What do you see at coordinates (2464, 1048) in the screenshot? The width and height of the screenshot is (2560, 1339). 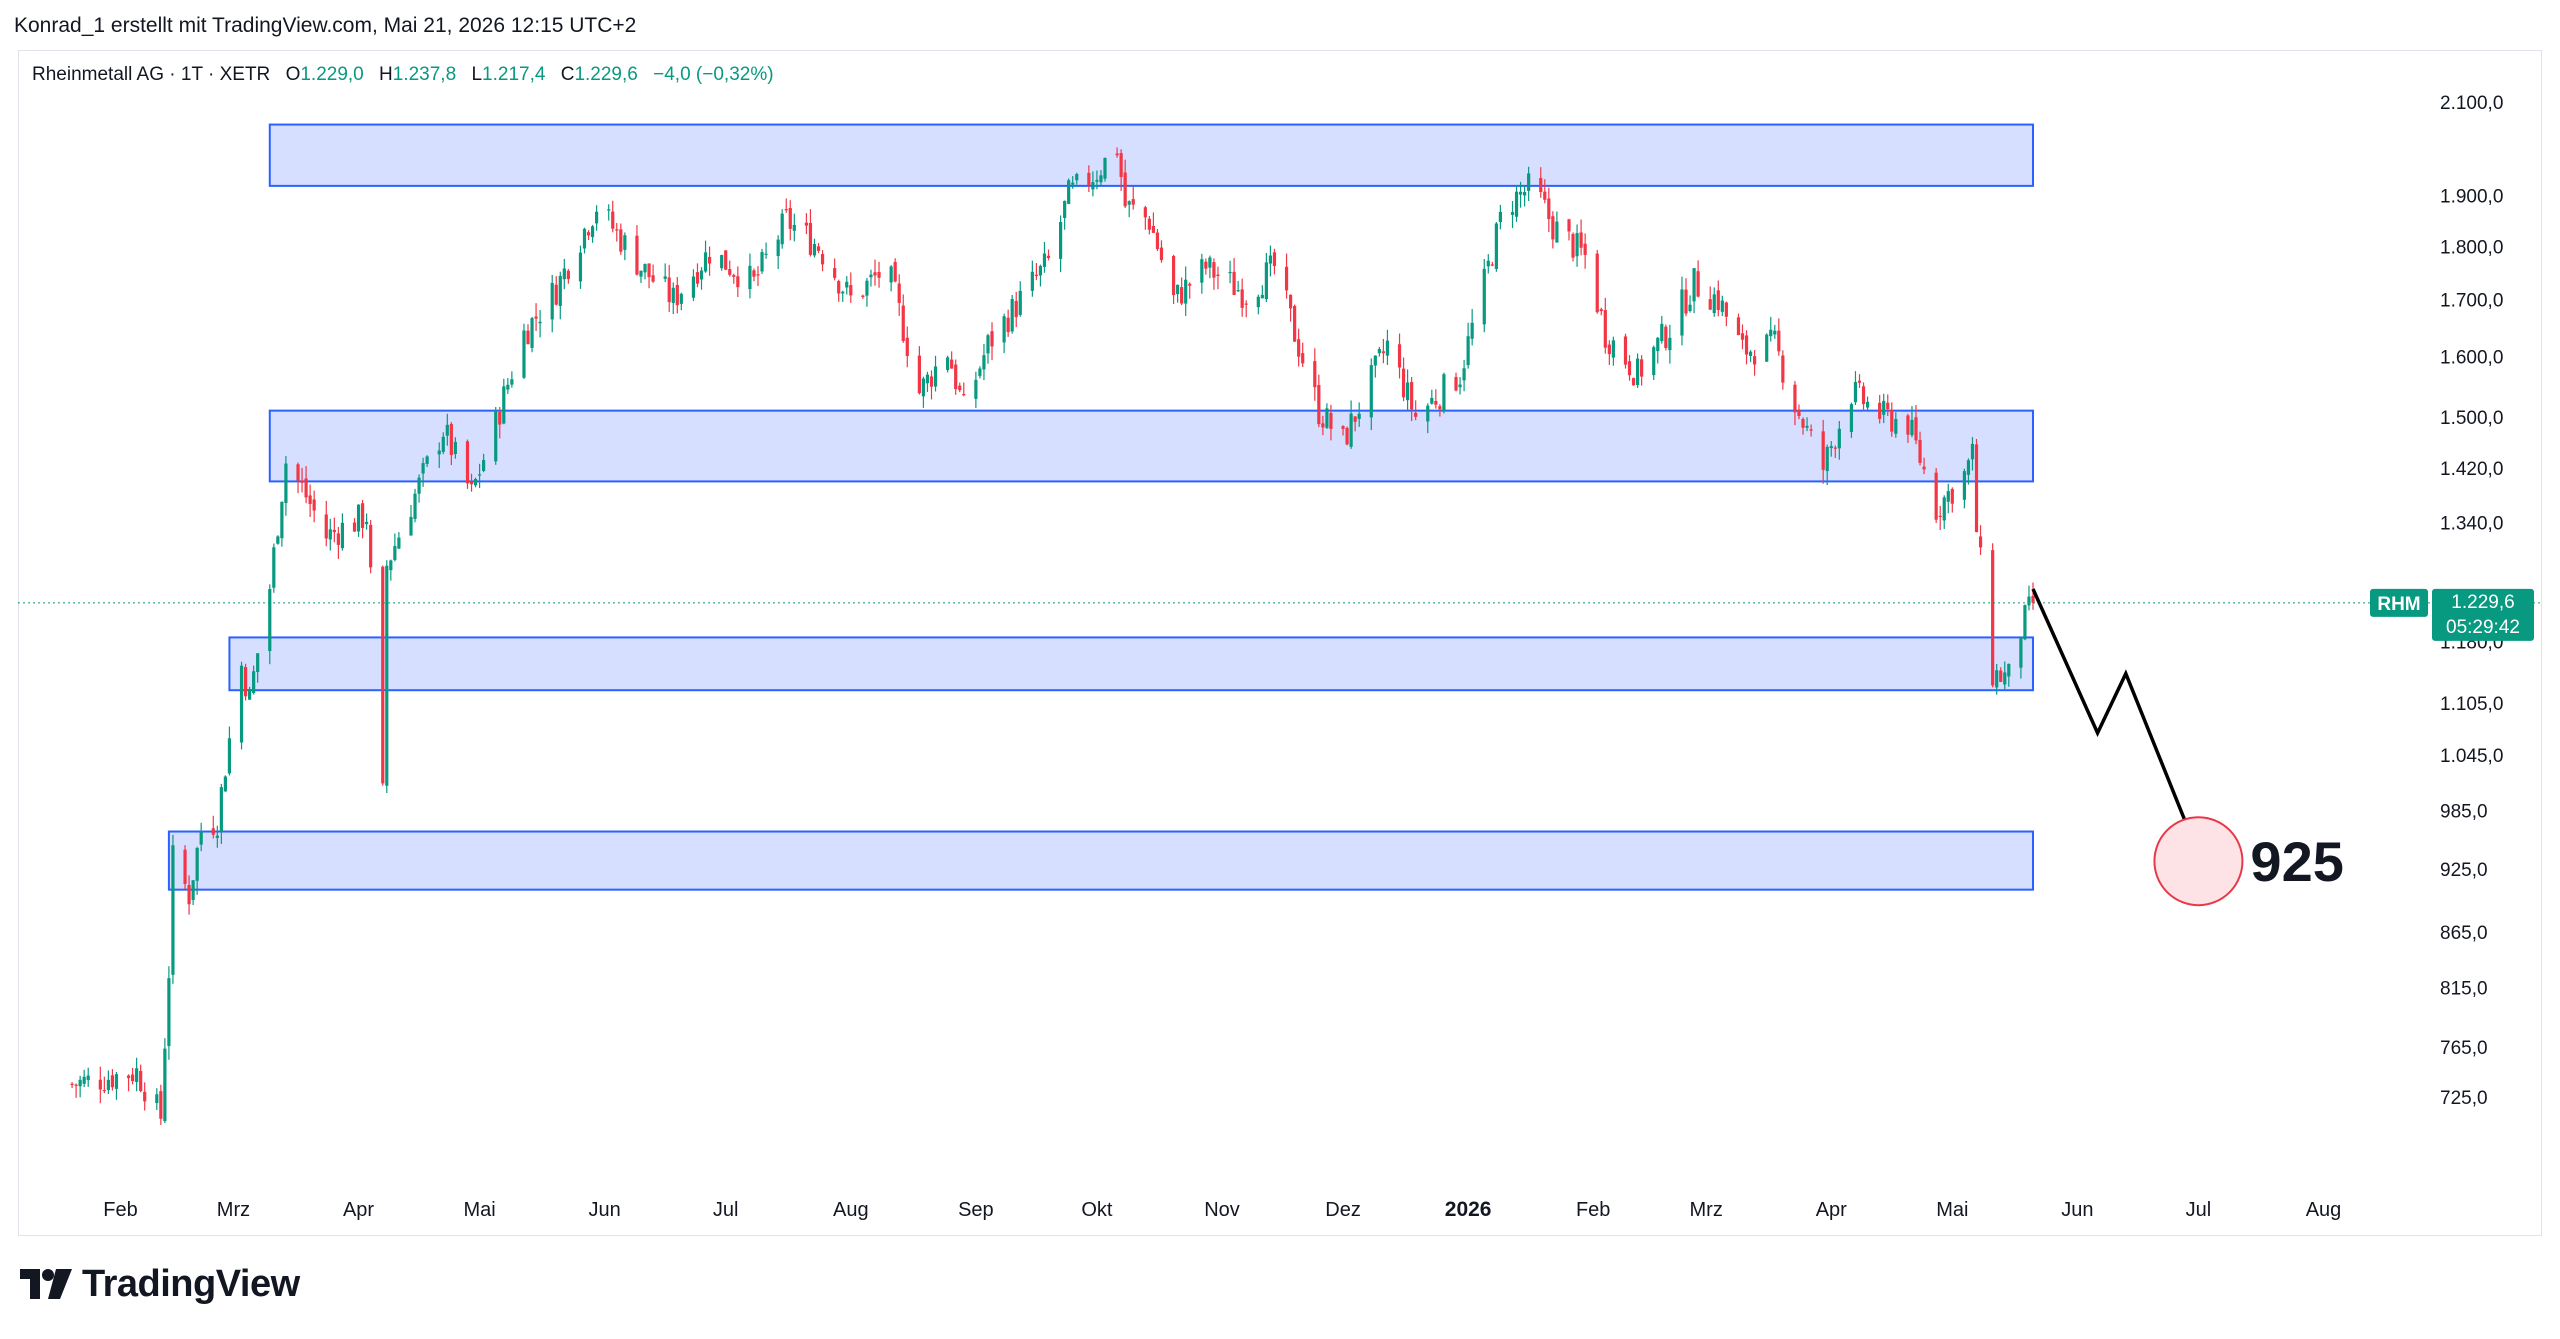 I see `price-axis-tick: 765,0` at bounding box center [2464, 1048].